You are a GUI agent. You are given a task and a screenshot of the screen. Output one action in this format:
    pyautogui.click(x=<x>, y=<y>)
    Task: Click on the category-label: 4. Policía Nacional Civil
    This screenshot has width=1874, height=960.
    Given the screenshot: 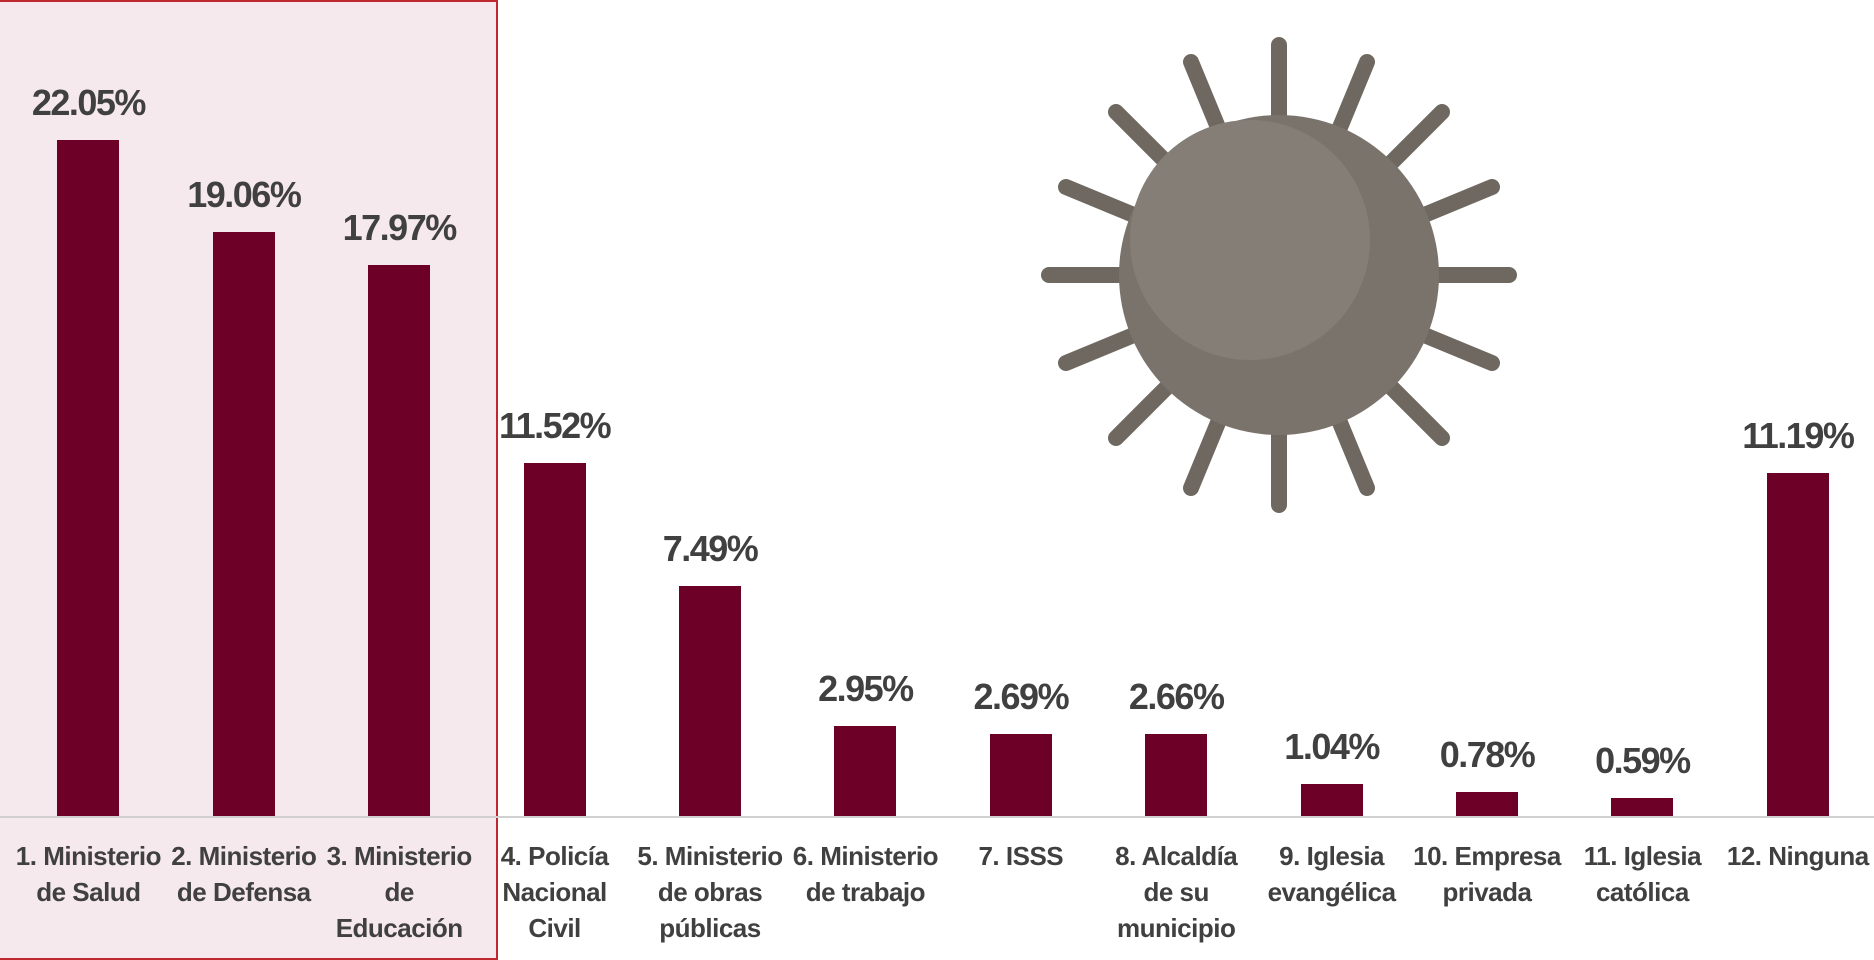 What is the action you would take?
    pyautogui.click(x=554, y=892)
    